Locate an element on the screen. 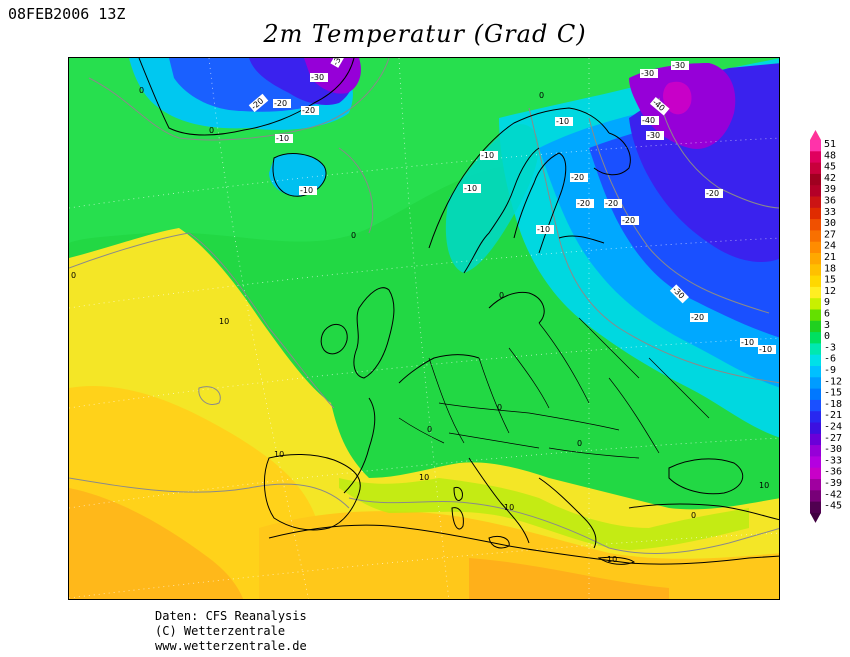 The height and width of the screenshot is (657, 850). legend-label: -21 is located at coordinates (833, 415).